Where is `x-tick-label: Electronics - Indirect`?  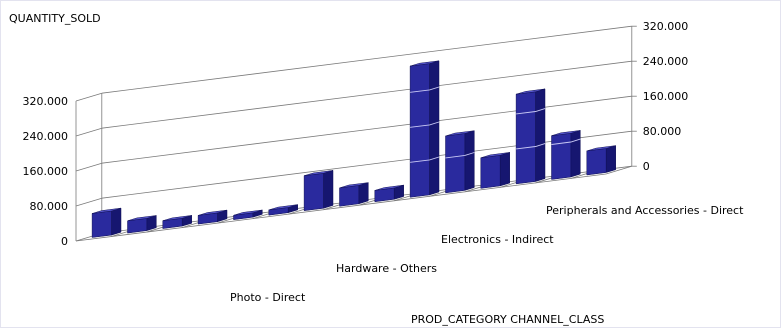
x-tick-label: Electronics - Indirect is located at coordinates (497, 239).